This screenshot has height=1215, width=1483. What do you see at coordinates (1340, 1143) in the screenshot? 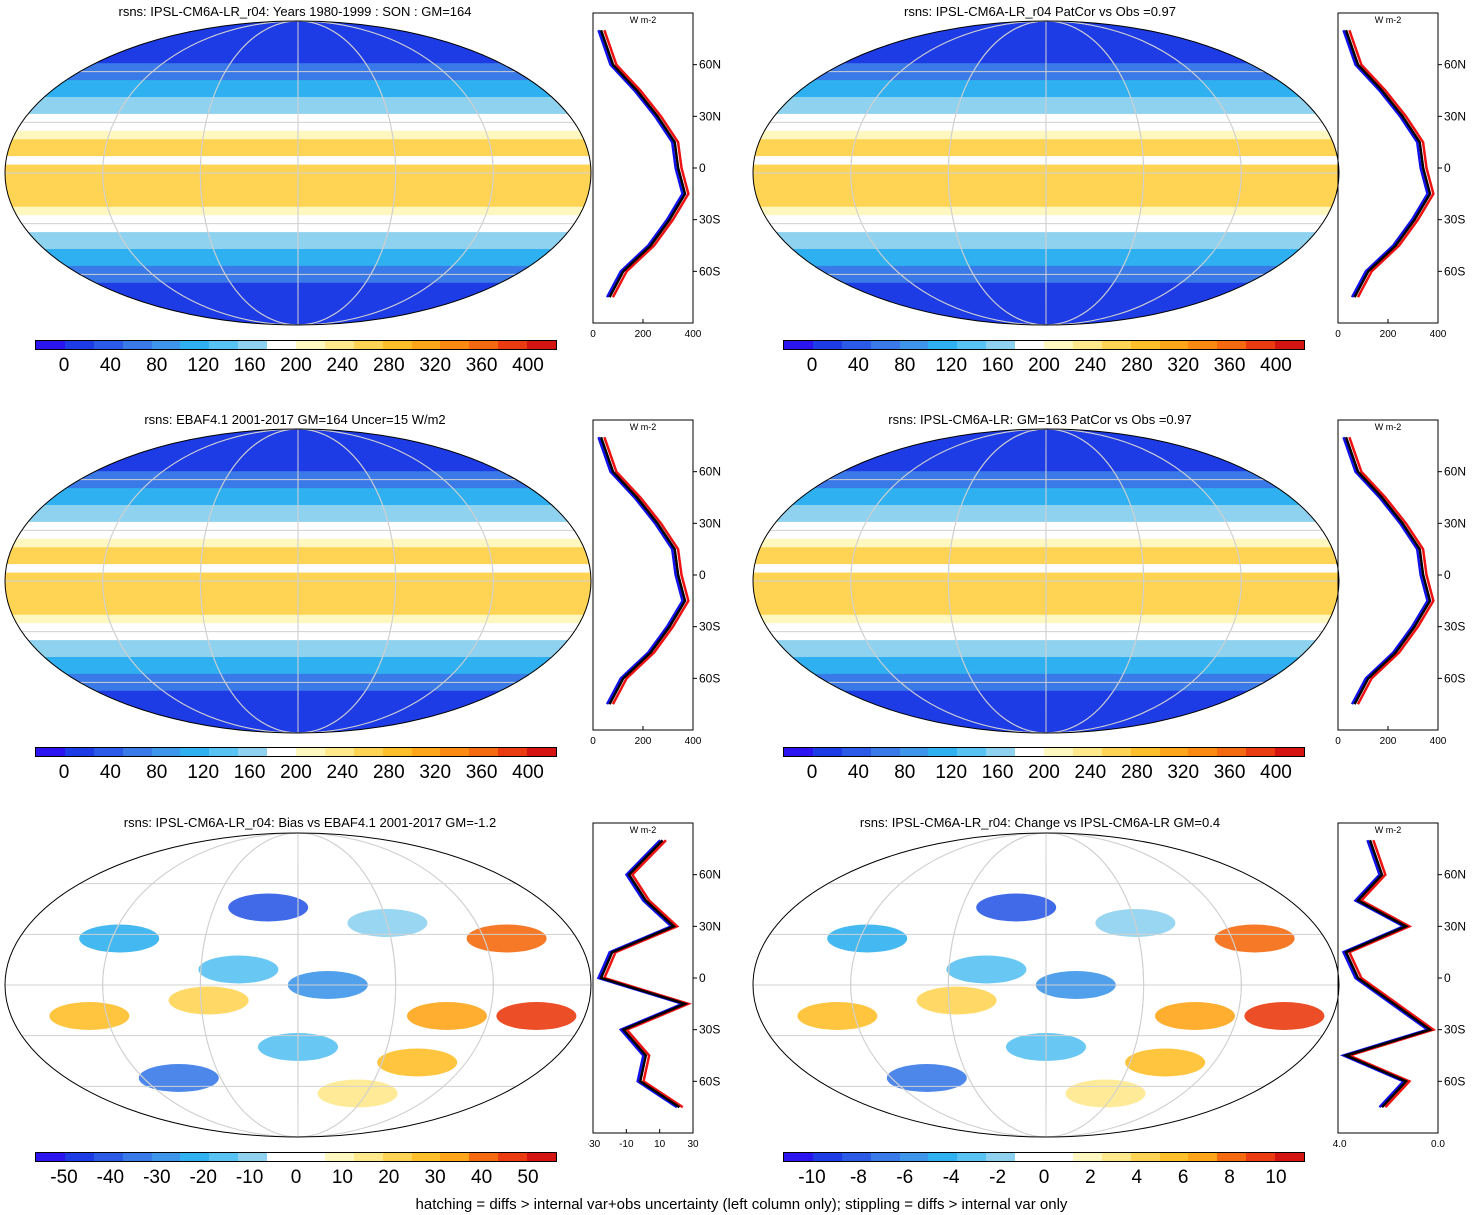
I see `profile-x-label: -4.0` at bounding box center [1340, 1143].